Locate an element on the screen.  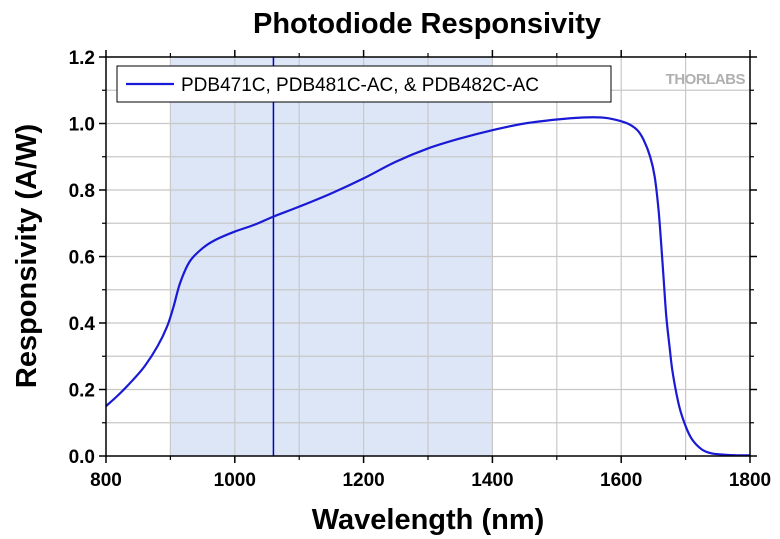
legend-box is located at coordinates (364, 84).